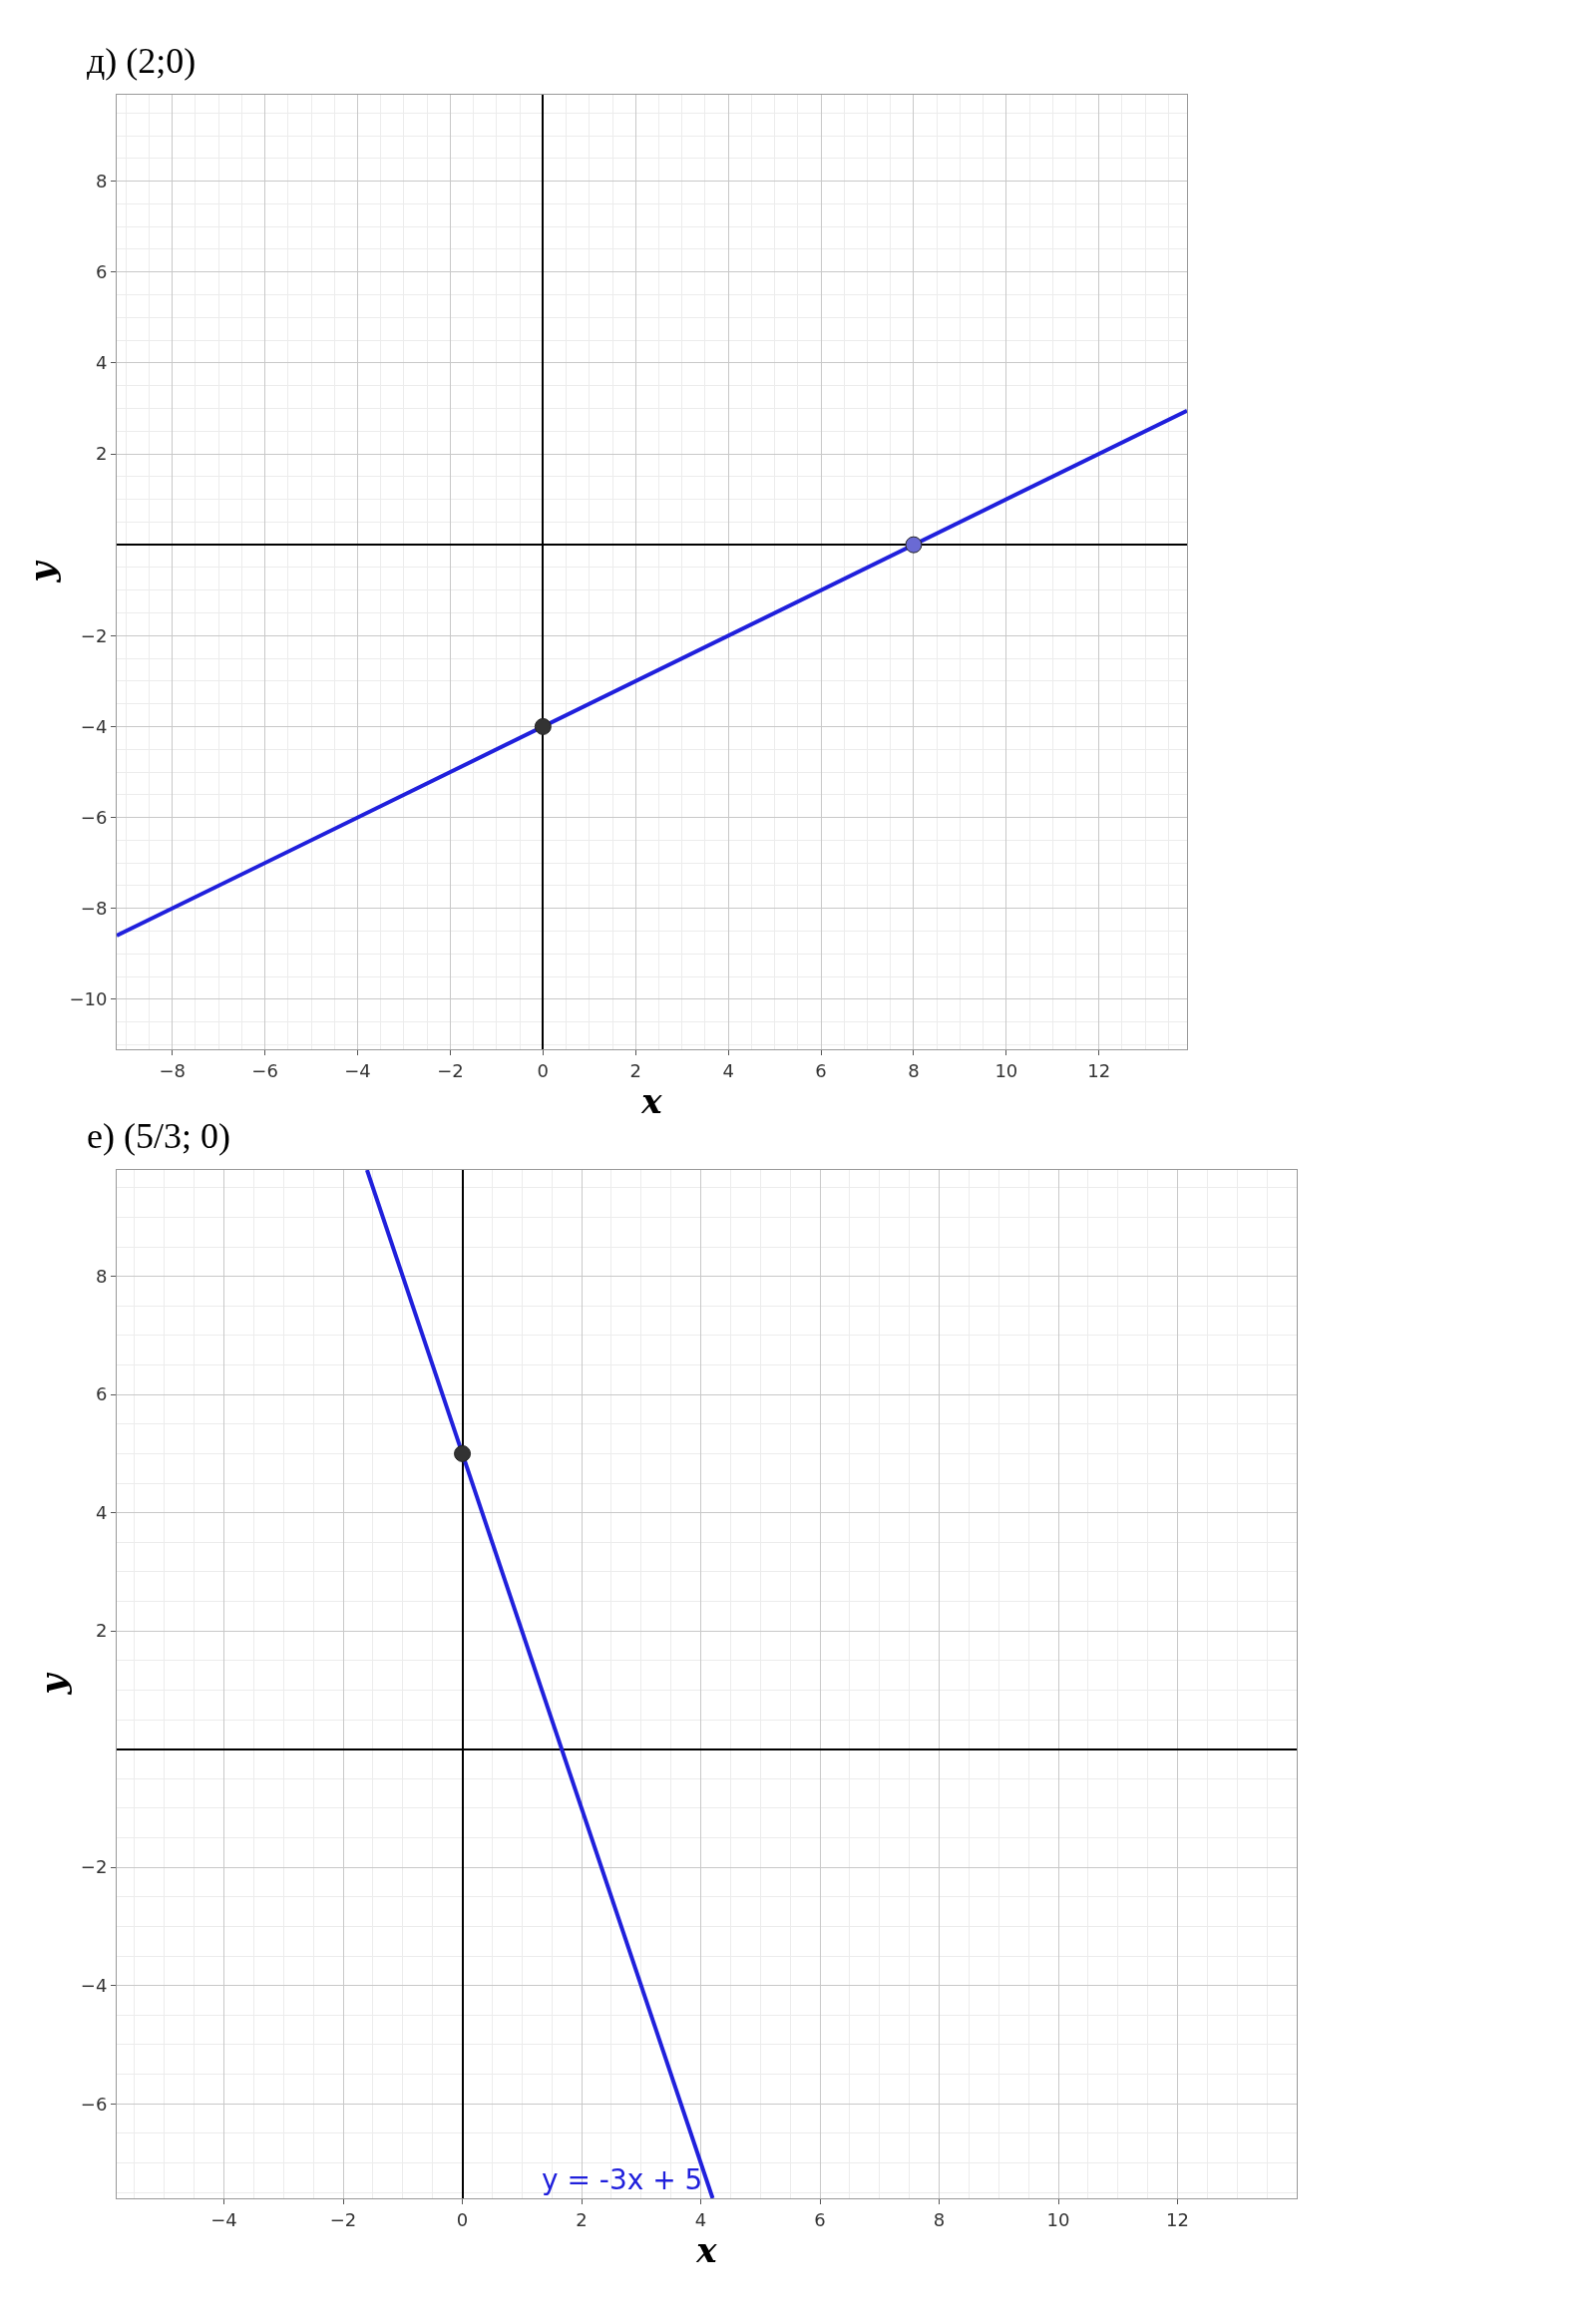  What do you see at coordinates (264, 1070) in the screenshot?
I see `x-tick-label: −6` at bounding box center [264, 1070].